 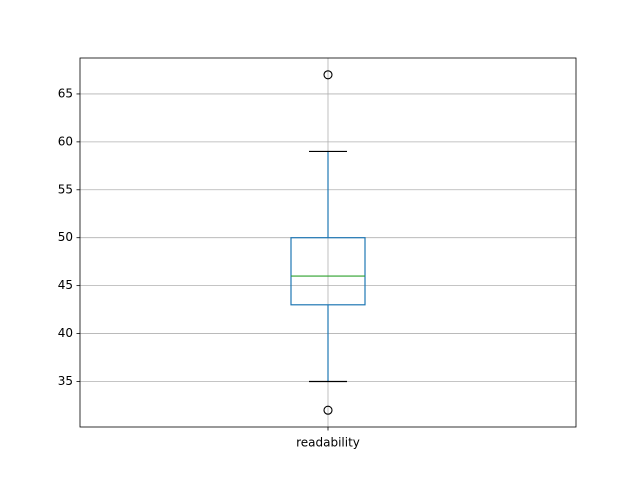 What do you see at coordinates (65, 285) in the screenshot?
I see `y-tick-label: 45` at bounding box center [65, 285].